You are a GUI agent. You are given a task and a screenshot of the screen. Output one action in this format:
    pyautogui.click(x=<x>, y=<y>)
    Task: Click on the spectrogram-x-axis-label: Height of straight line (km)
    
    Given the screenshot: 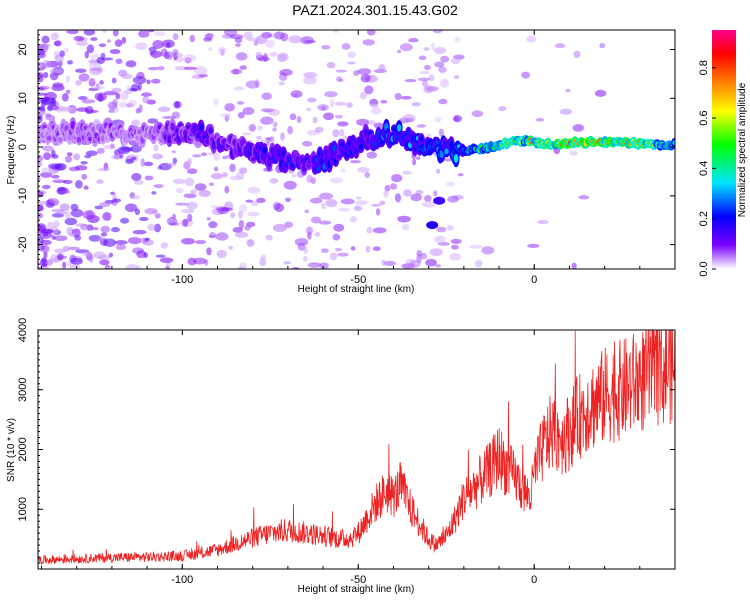 What is the action you would take?
    pyautogui.click(x=356, y=289)
    